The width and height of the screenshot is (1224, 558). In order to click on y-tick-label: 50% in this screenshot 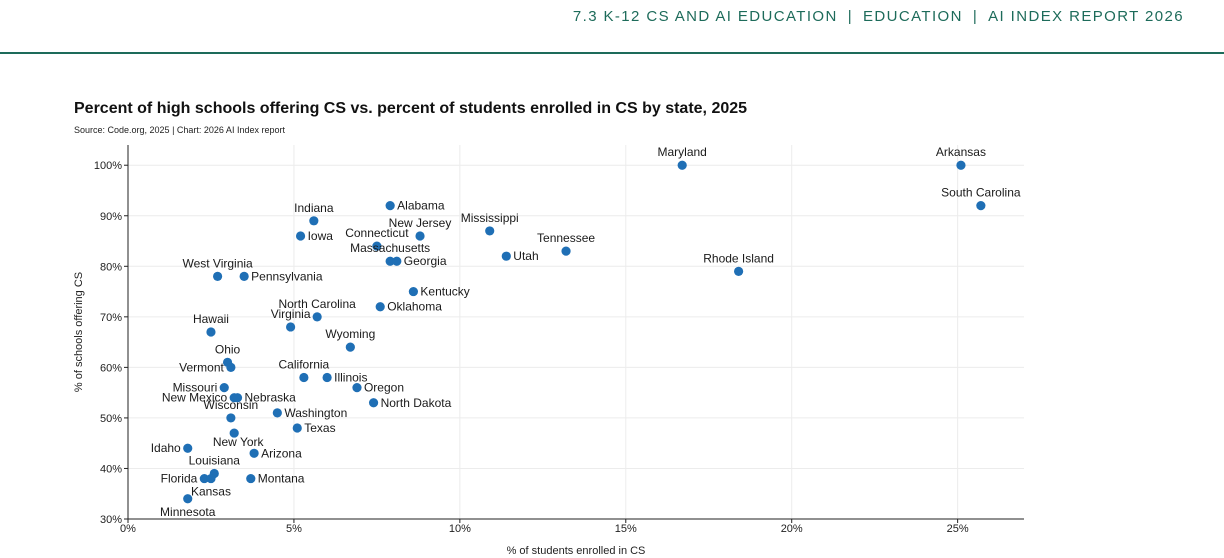, I will do `click(111, 419)`.